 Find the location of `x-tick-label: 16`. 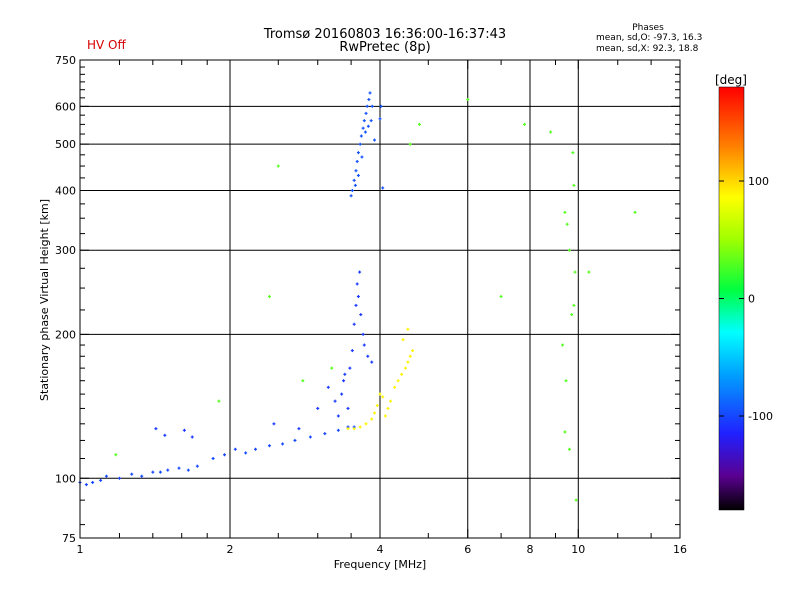

x-tick-label: 16 is located at coordinates (680, 549).